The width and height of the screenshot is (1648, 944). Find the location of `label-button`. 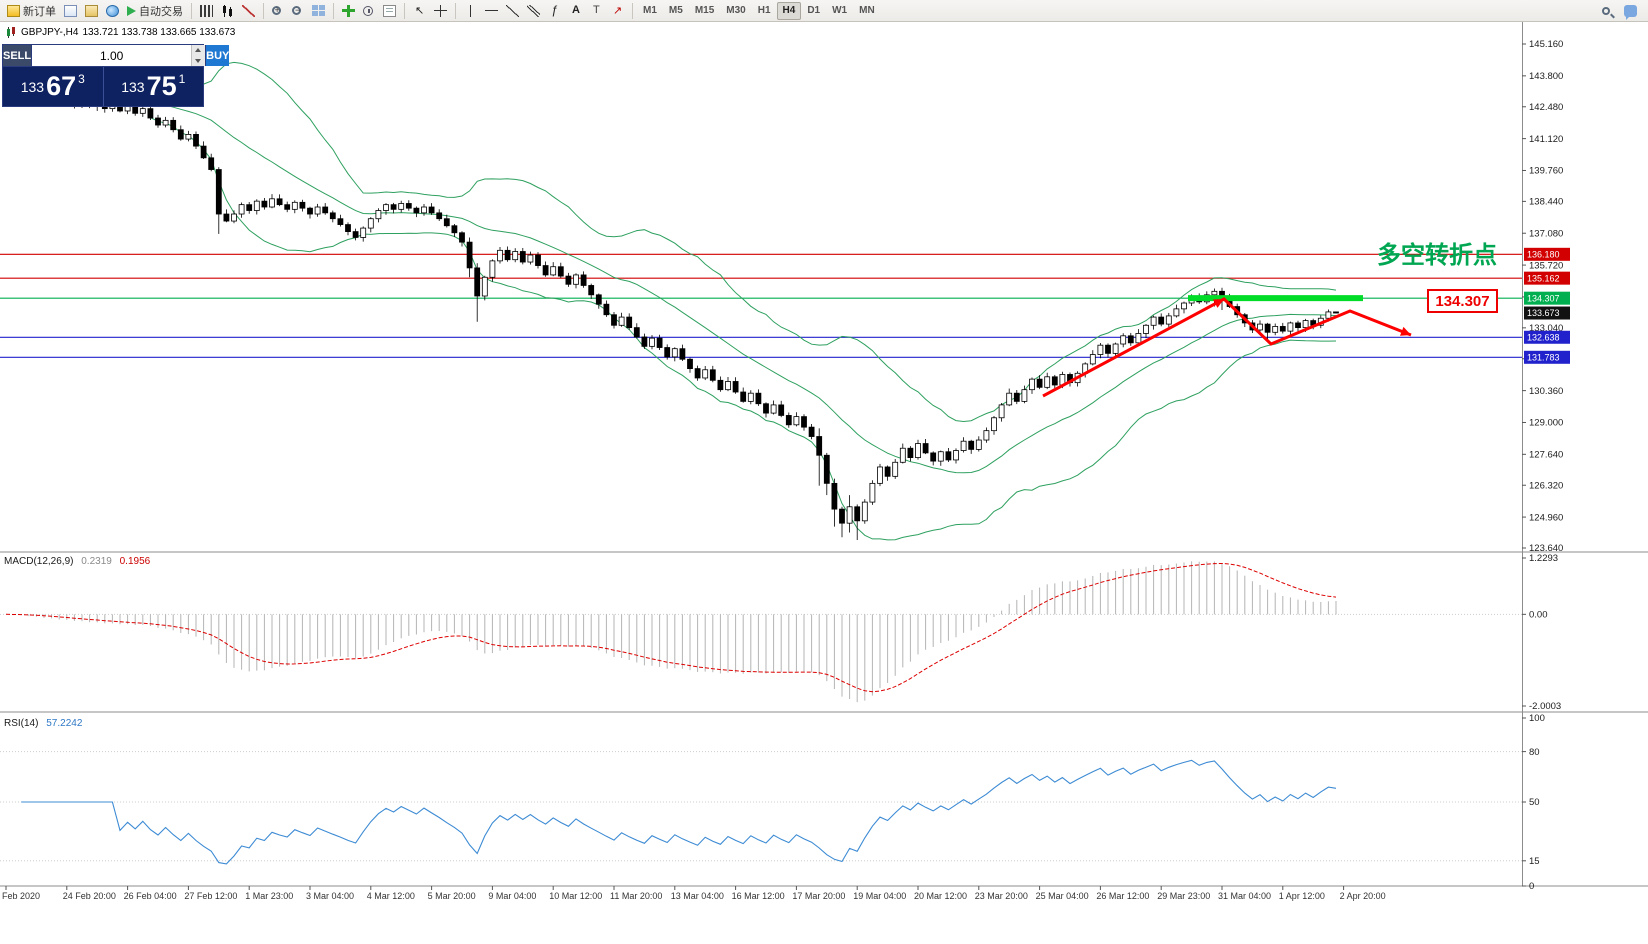

label-button is located at coordinates (596, 10).